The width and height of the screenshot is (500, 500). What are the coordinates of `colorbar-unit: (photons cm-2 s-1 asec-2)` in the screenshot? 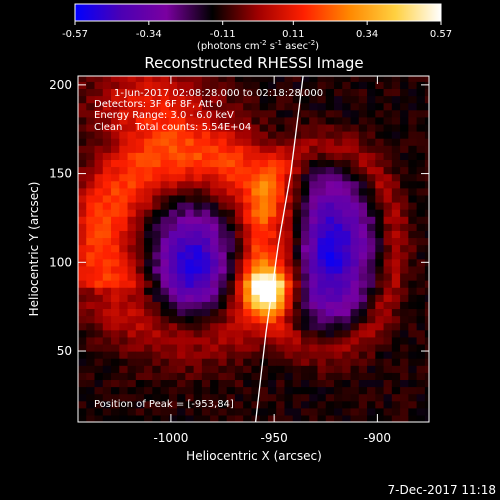 It's located at (258, 45).